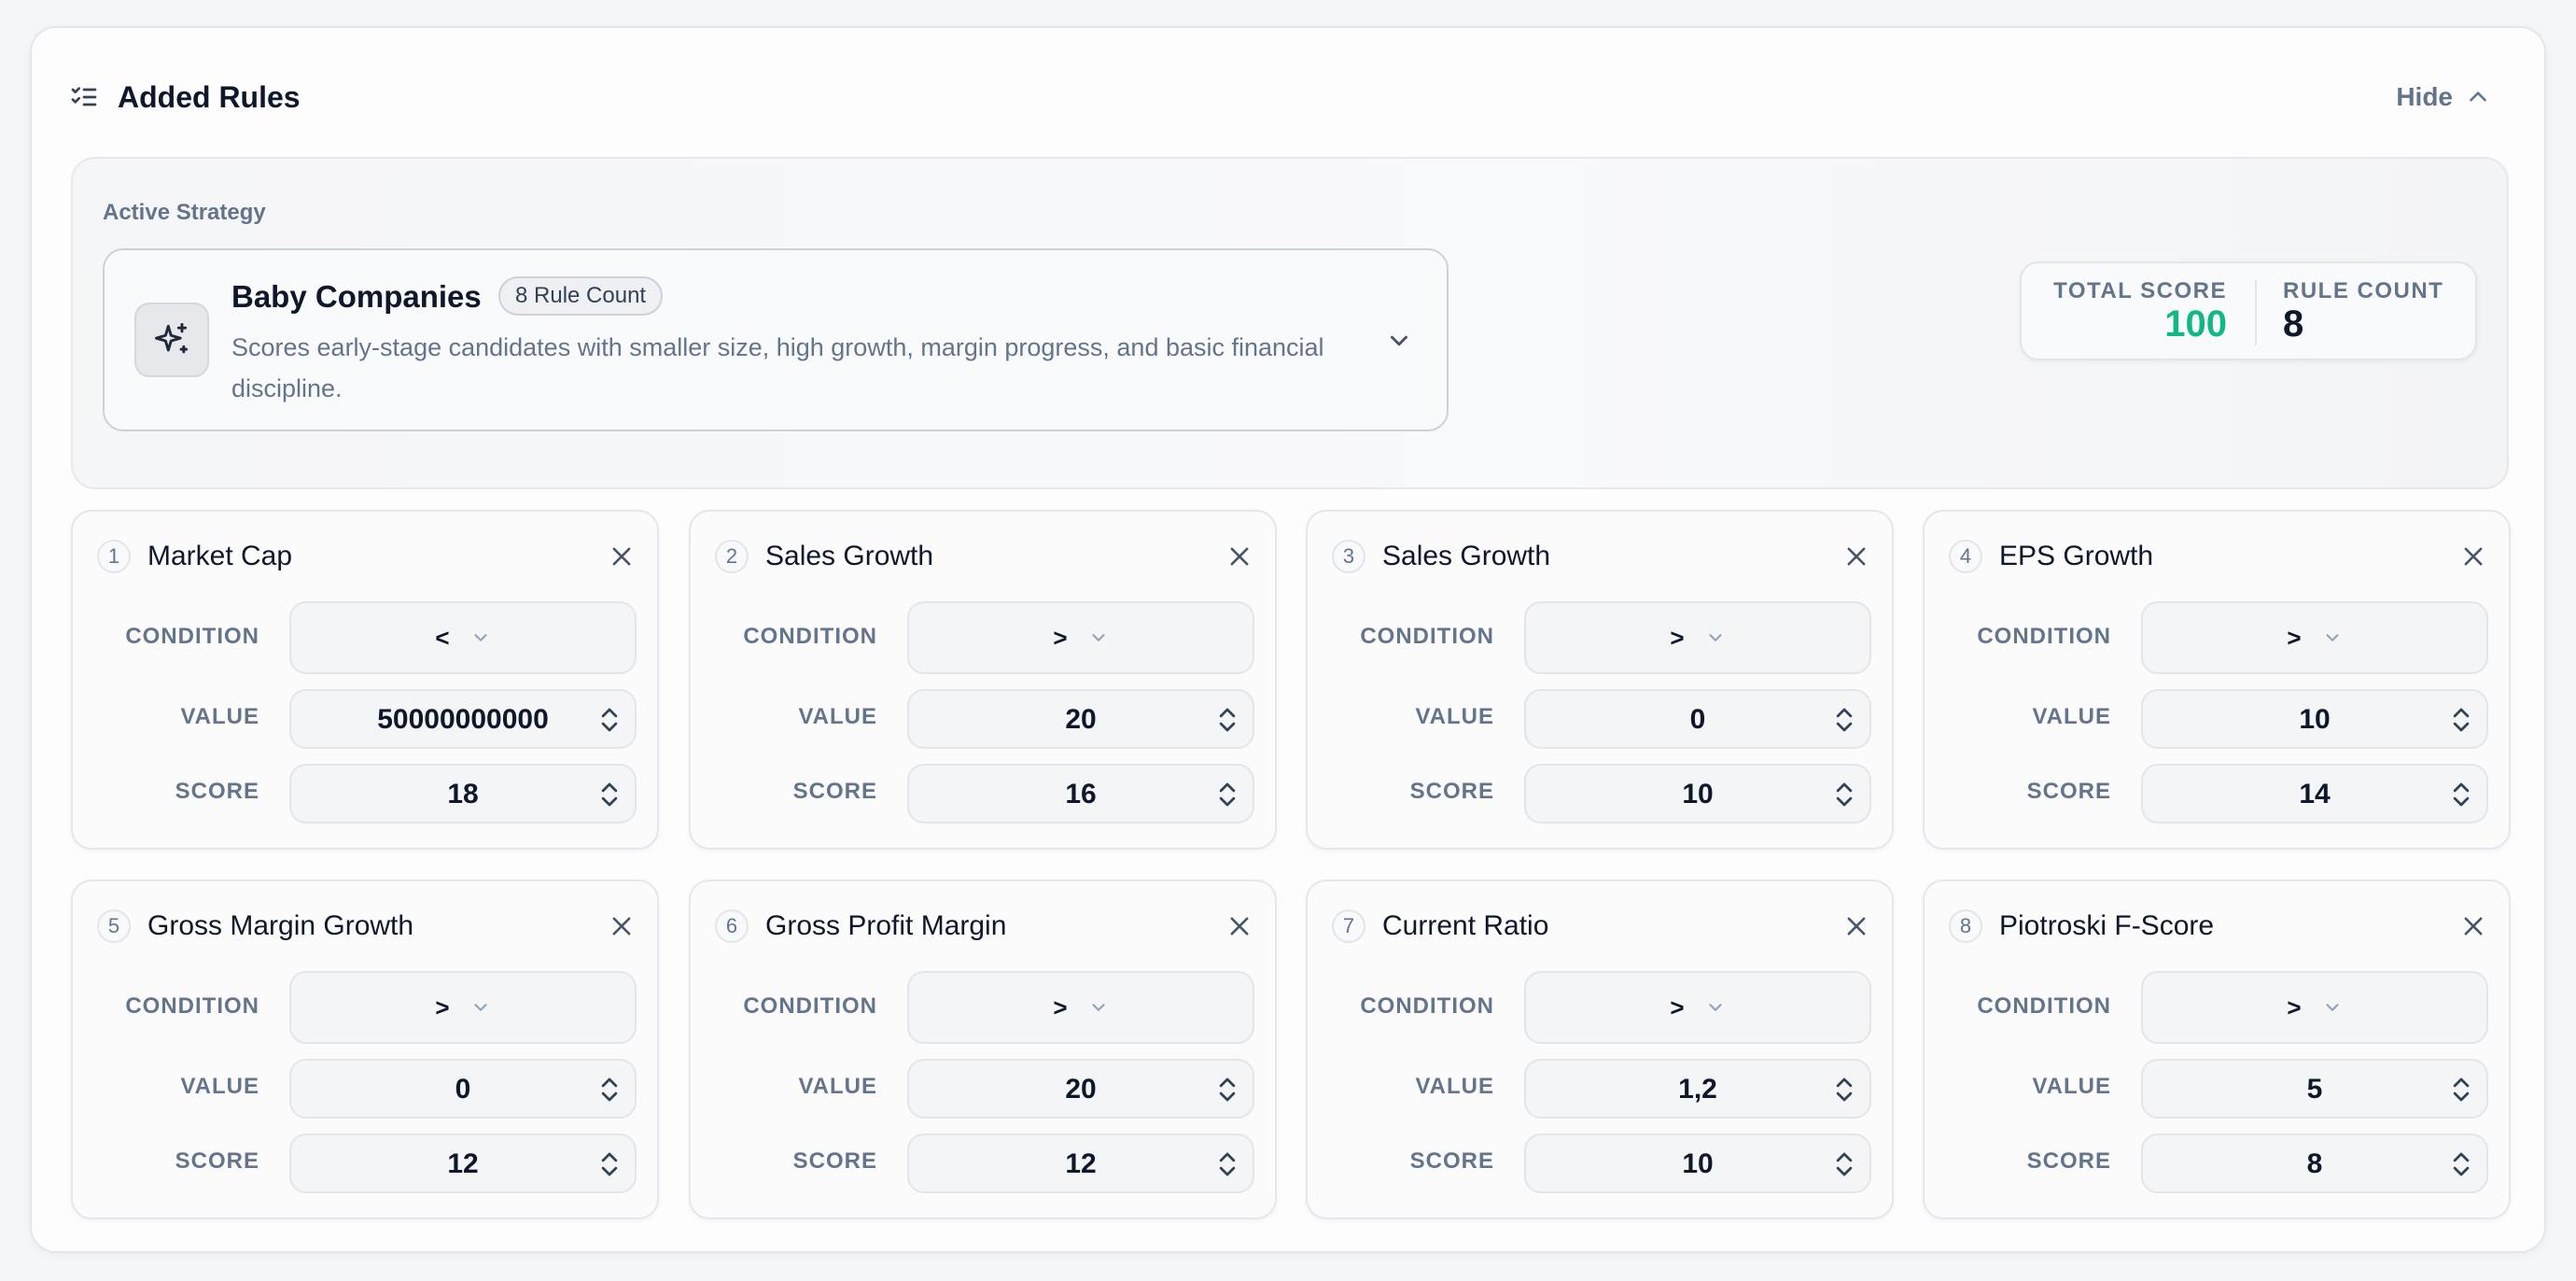 The height and width of the screenshot is (1281, 2576). I want to click on sparkles-icon, so click(172, 338).